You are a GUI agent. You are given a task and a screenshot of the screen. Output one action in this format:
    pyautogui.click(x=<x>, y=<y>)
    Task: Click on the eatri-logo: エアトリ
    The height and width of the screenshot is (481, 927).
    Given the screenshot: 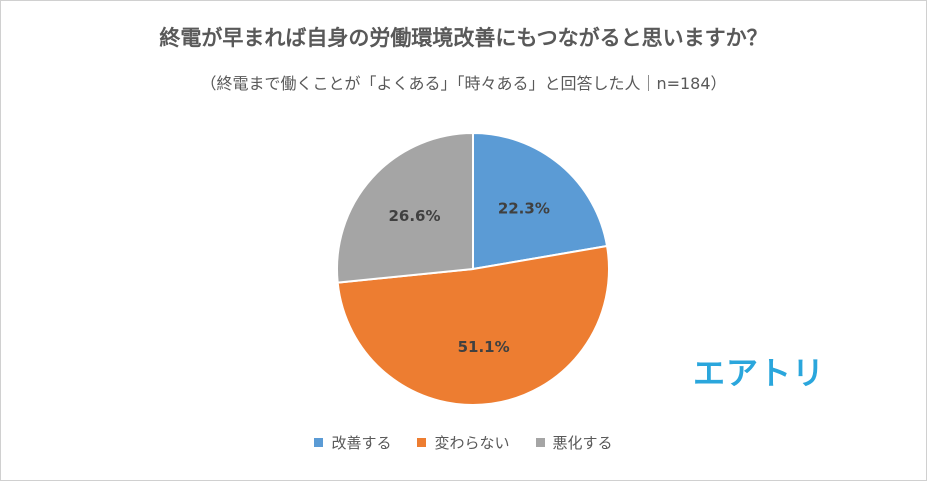 What is the action you would take?
    pyautogui.click(x=759, y=373)
    